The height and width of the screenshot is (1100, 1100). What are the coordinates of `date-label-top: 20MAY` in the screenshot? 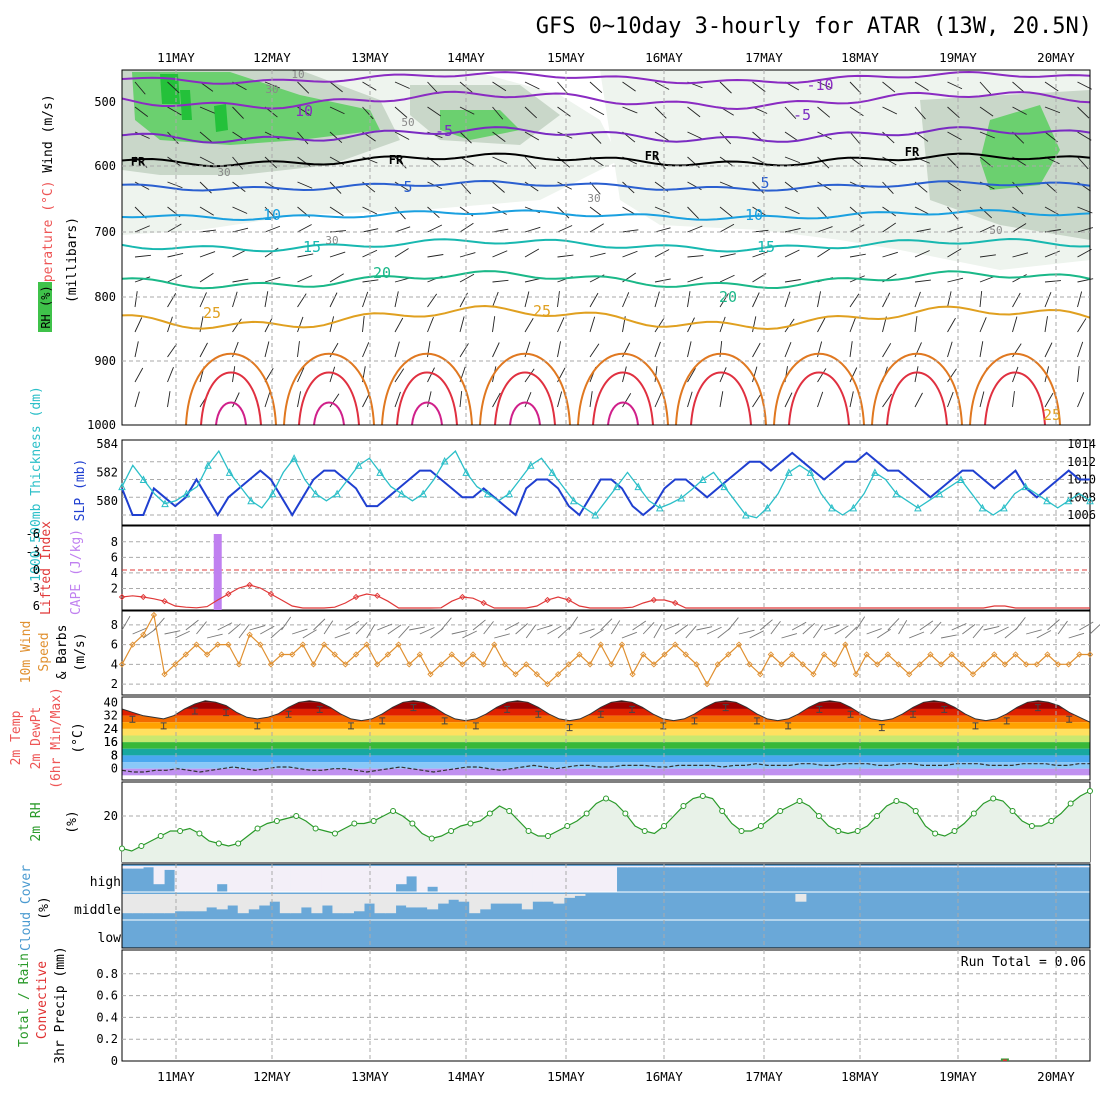 It's located at (1056, 57).